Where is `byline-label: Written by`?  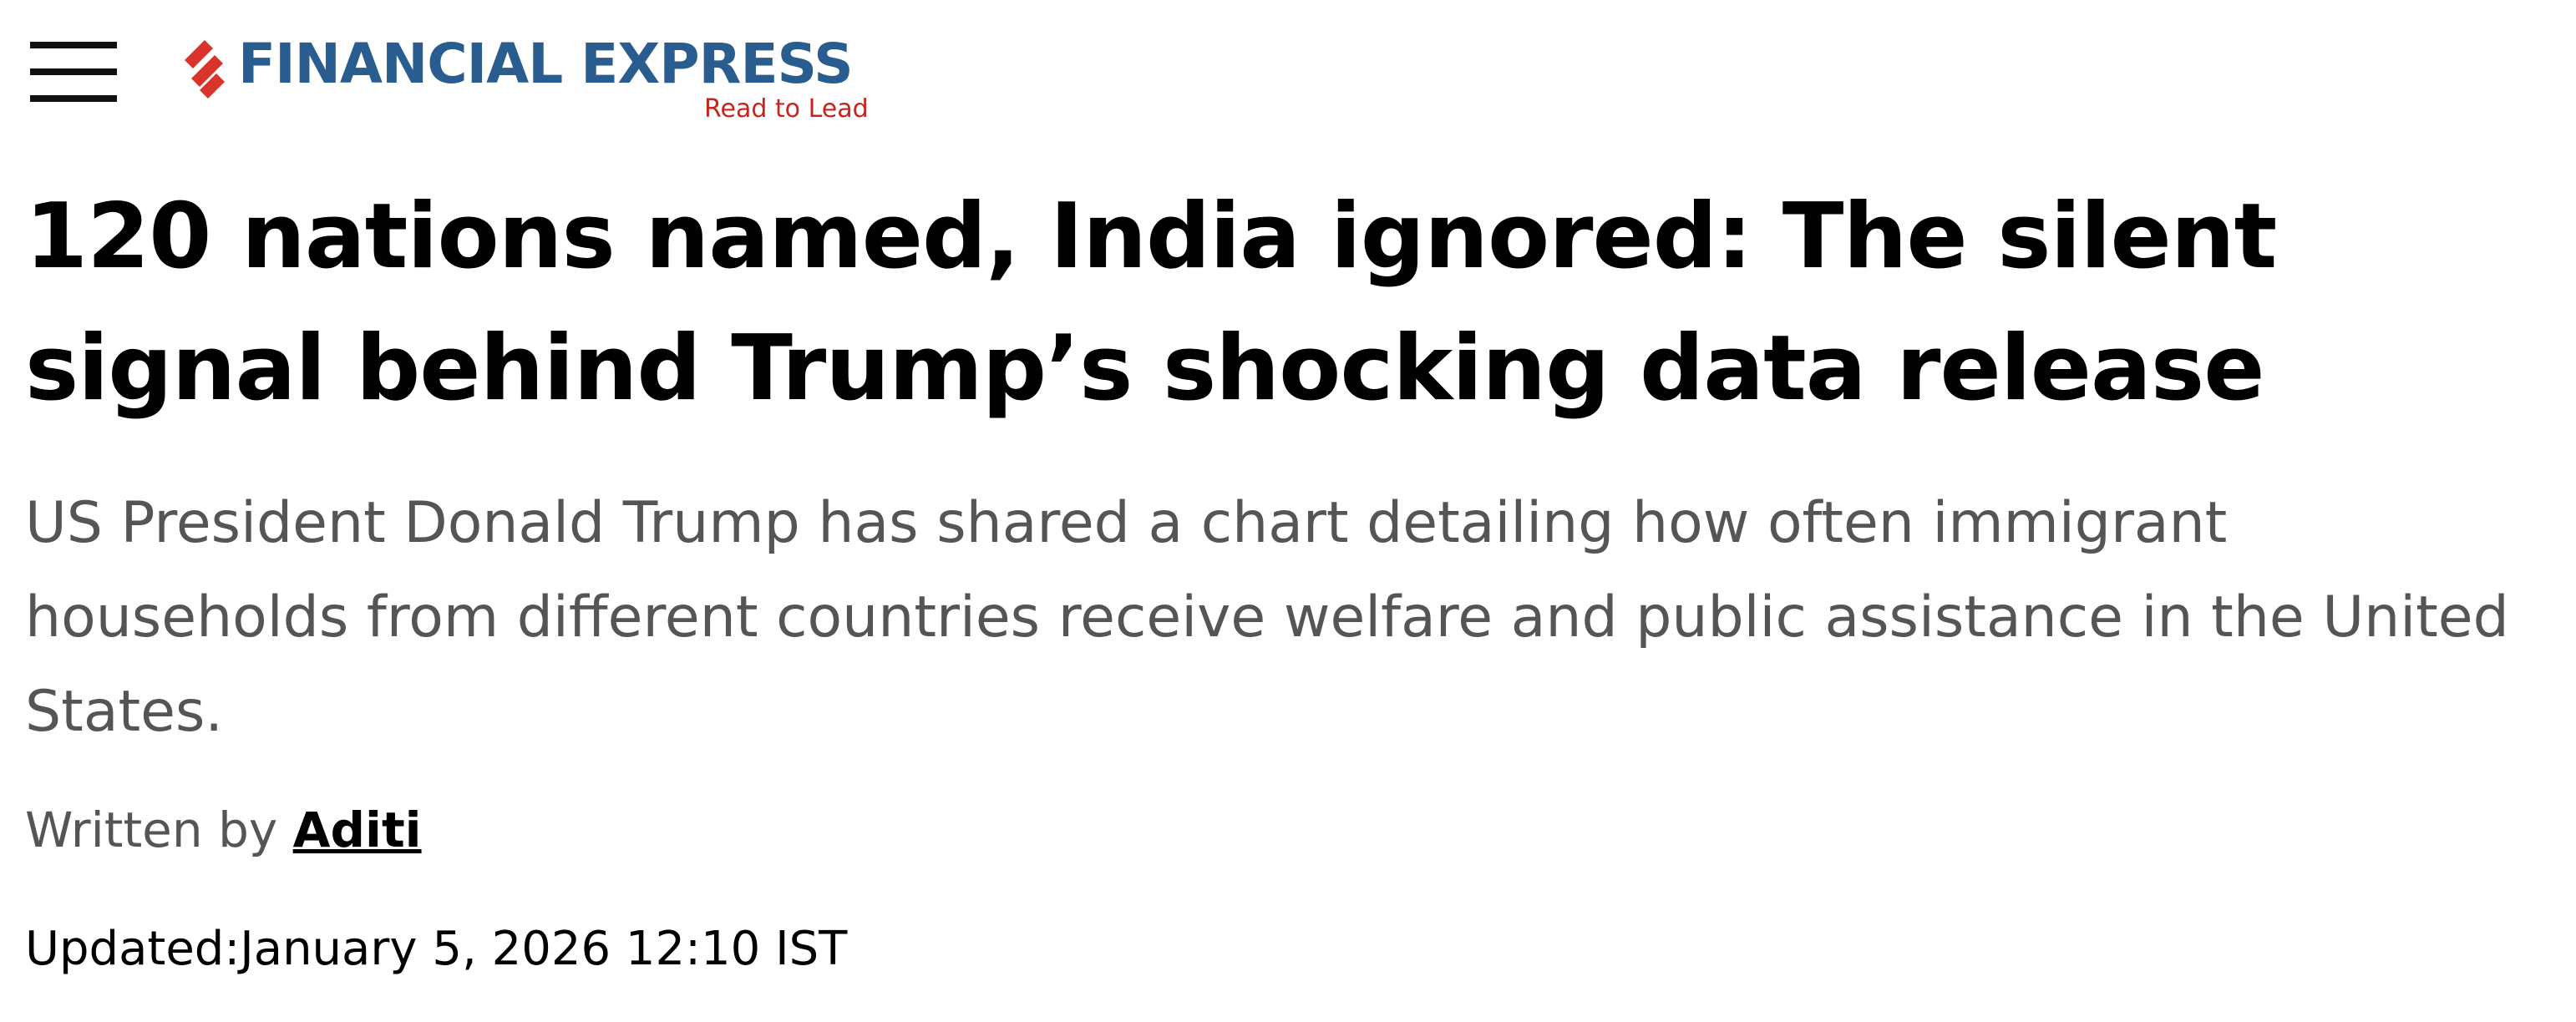 byline-label: Written by is located at coordinates (151, 830).